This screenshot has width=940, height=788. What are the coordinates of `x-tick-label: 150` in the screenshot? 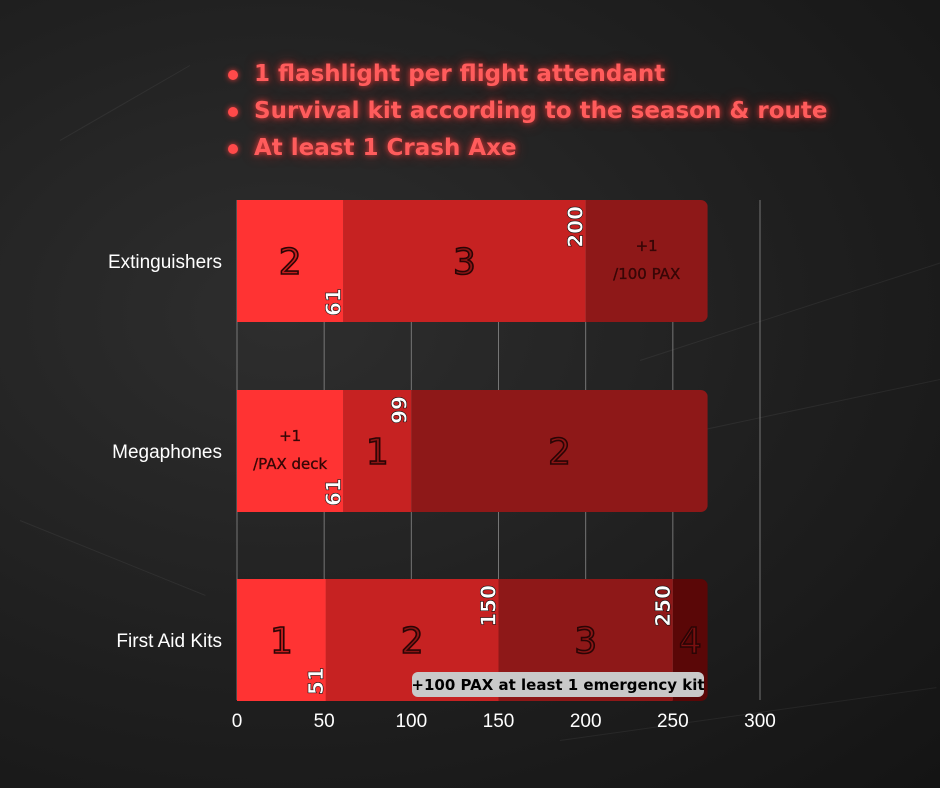 It's located at (499, 721).